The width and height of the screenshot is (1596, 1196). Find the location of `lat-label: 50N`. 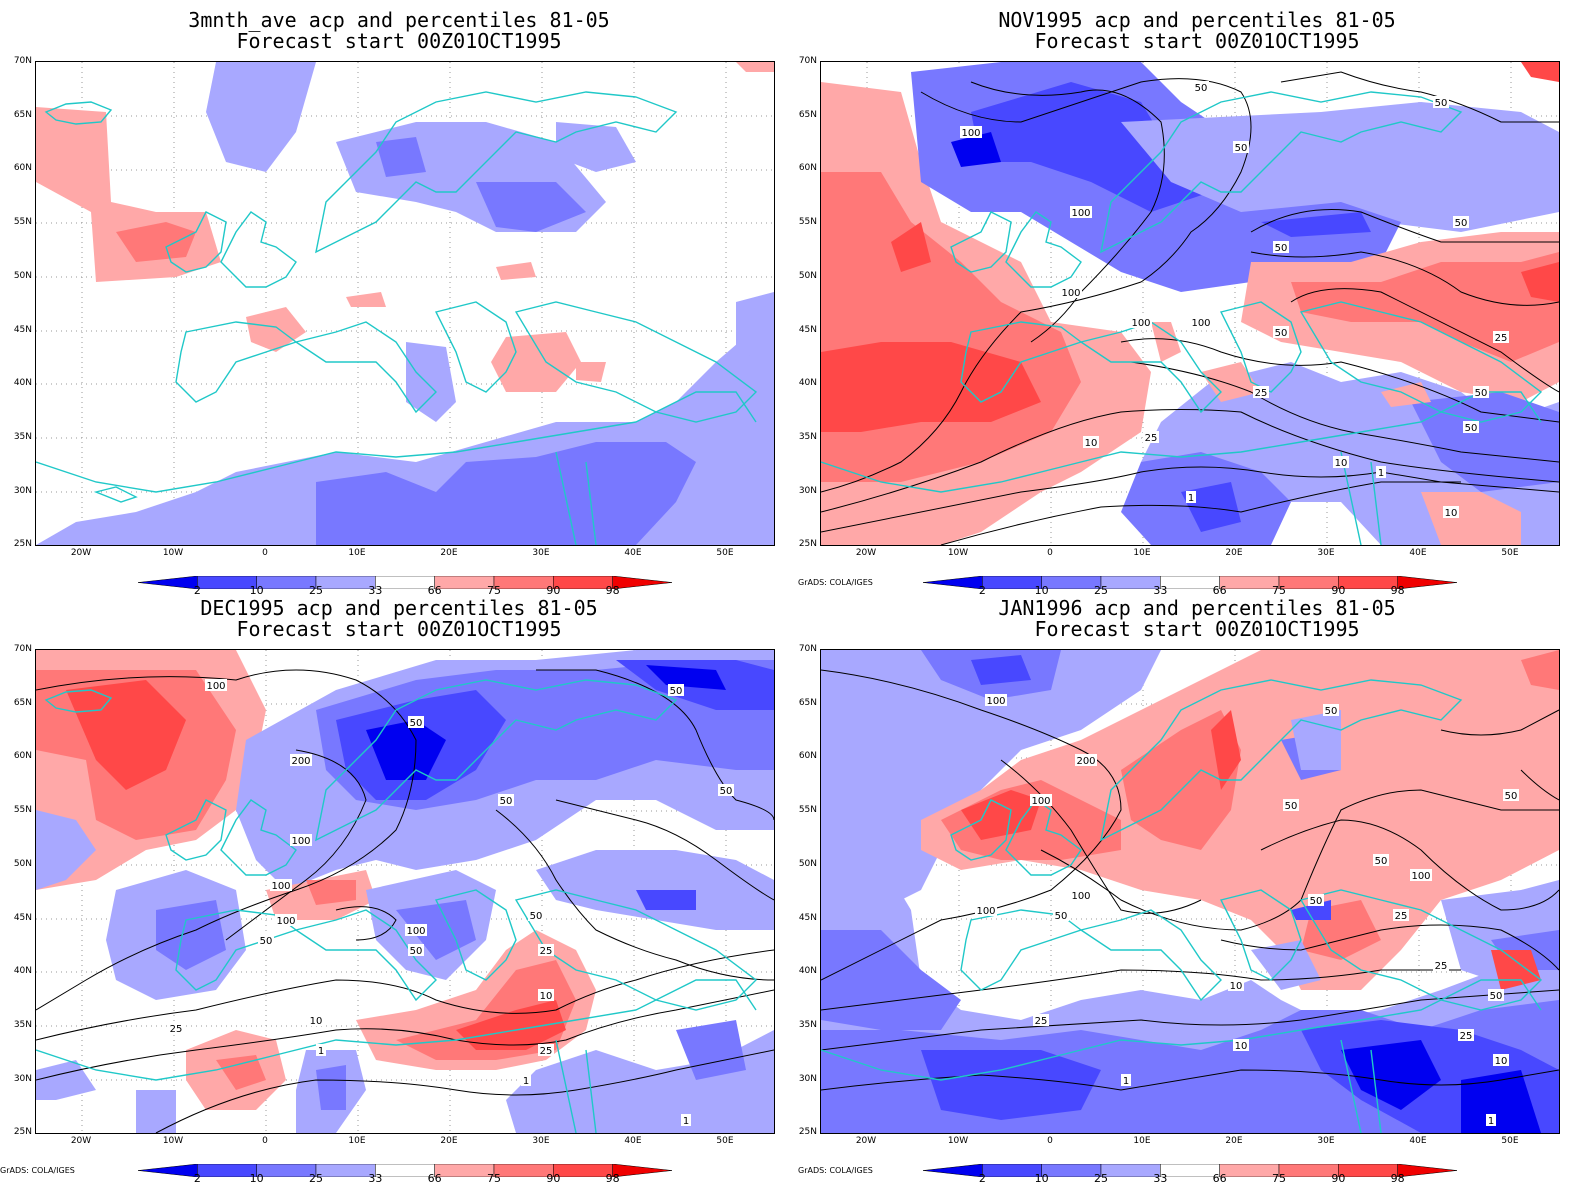

lat-label: 50N is located at coordinates (22, 275).